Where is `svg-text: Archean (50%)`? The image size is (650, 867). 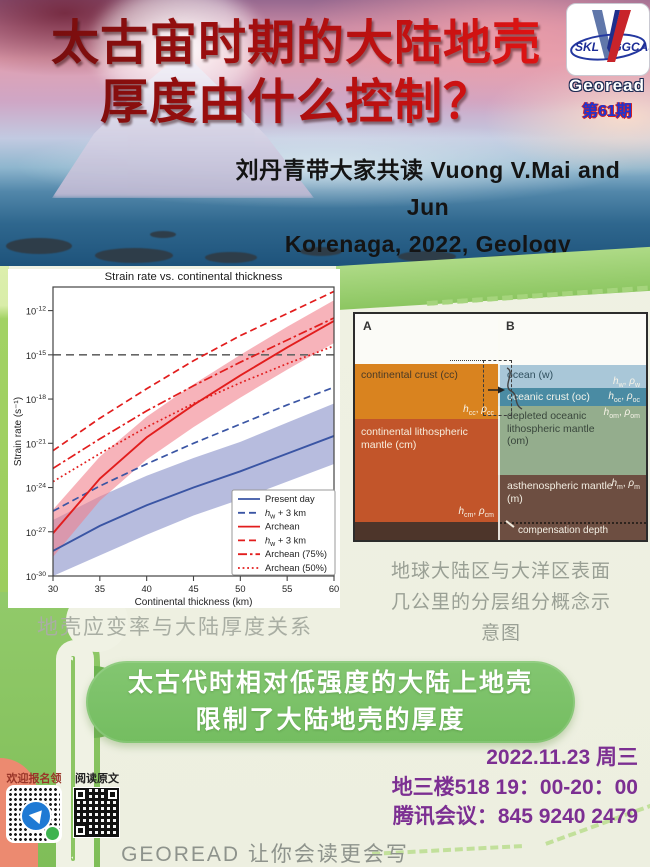
svg-text: Archean (50%) is located at coordinates (296, 568).